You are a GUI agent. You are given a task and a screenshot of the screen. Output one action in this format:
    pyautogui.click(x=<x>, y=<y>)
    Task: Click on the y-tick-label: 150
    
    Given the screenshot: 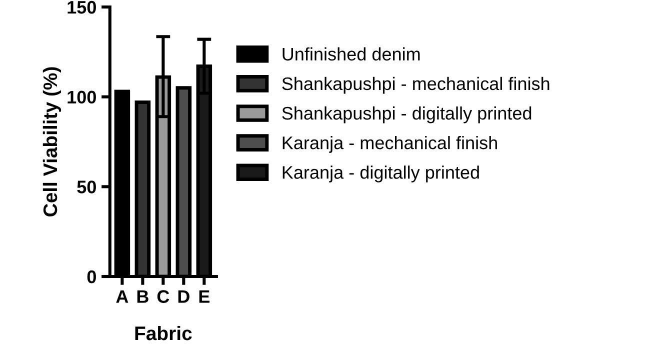 What is the action you would take?
    pyautogui.click(x=82, y=7)
    